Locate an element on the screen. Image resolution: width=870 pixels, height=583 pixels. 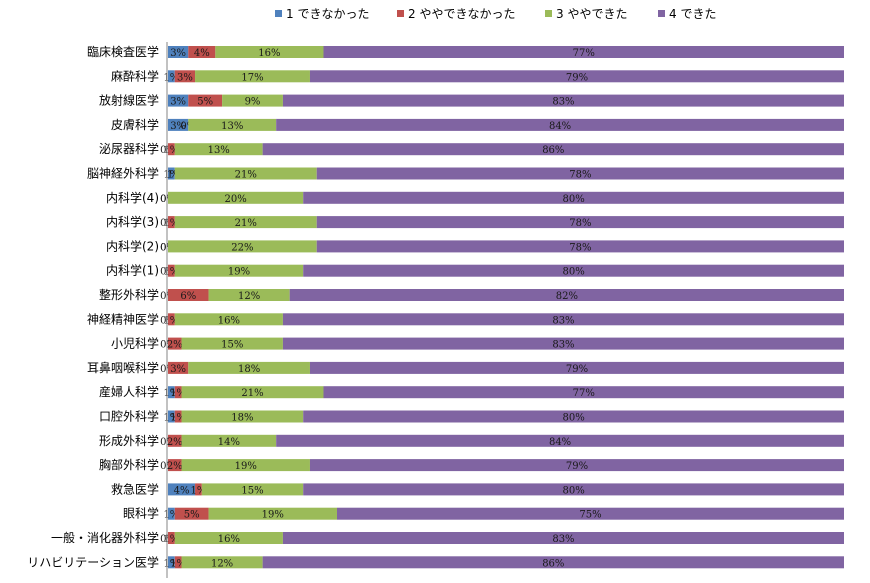
category-label: 麻酔科学 is located at coordinates (135, 75).